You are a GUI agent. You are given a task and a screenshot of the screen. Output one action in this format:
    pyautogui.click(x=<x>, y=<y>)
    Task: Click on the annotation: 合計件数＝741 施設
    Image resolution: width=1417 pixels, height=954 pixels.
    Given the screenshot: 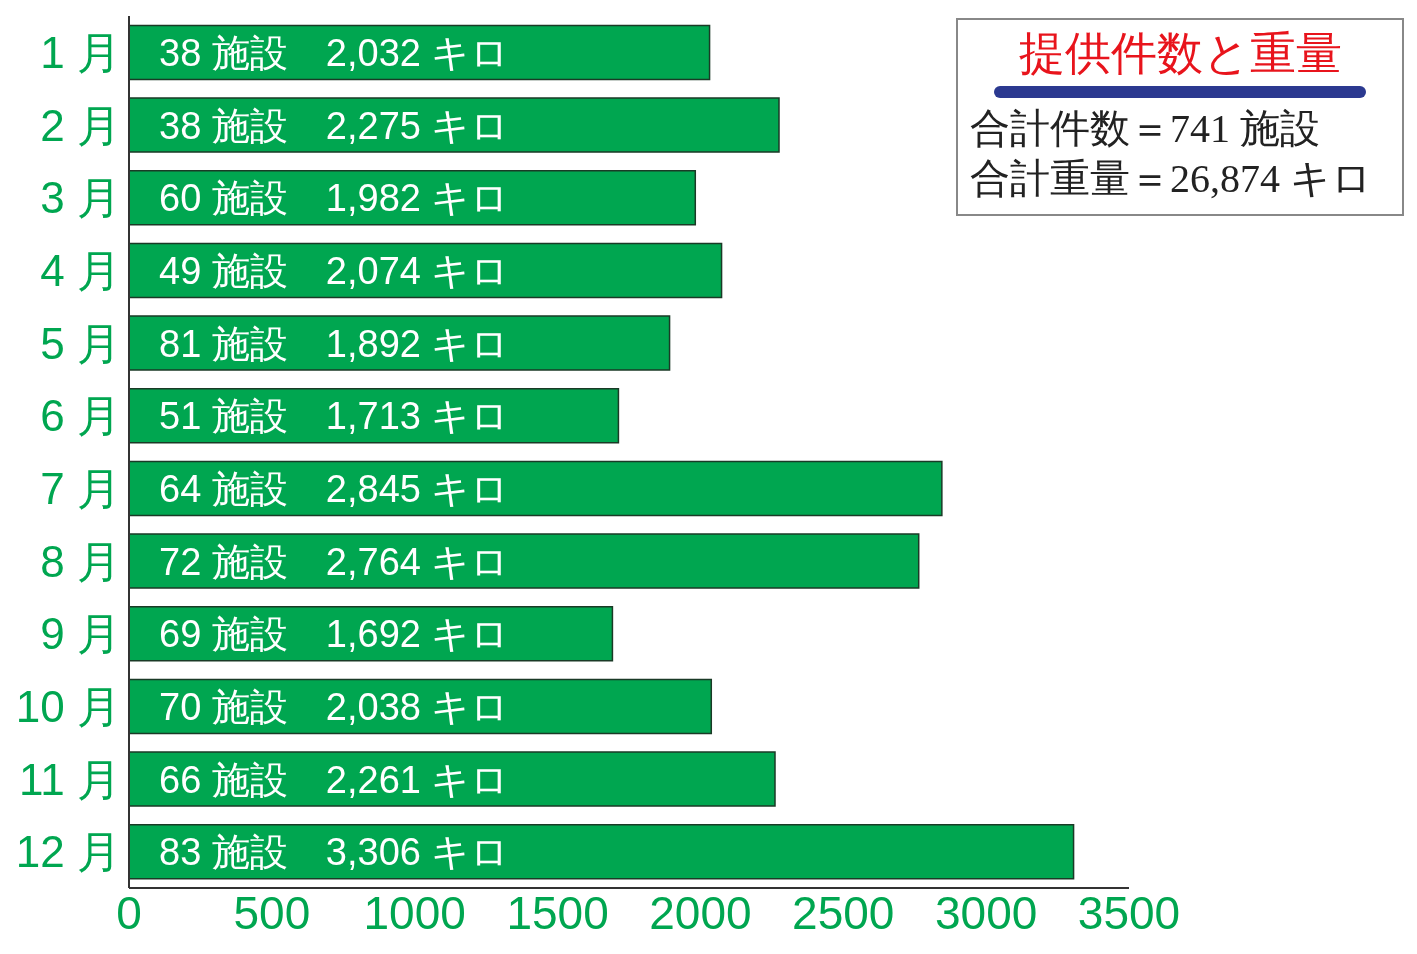 What is the action you would take?
    pyautogui.click(x=1145, y=129)
    